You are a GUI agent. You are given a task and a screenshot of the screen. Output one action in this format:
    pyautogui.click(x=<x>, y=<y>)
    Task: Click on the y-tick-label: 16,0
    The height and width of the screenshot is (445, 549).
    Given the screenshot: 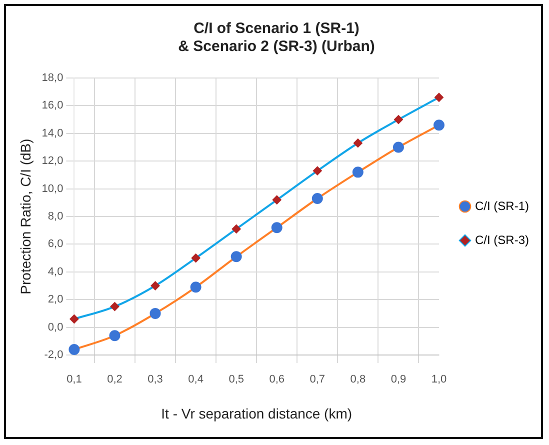 What is the action you would take?
    pyautogui.click(x=53, y=106)
    